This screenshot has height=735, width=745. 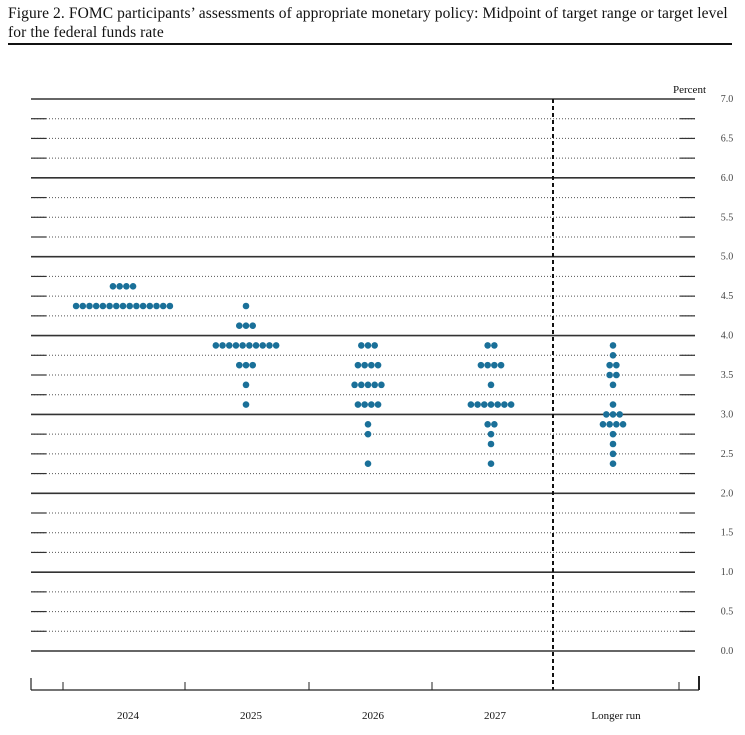 What do you see at coordinates (727, 336) in the screenshot?
I see `y-tick-label: 4.0` at bounding box center [727, 336].